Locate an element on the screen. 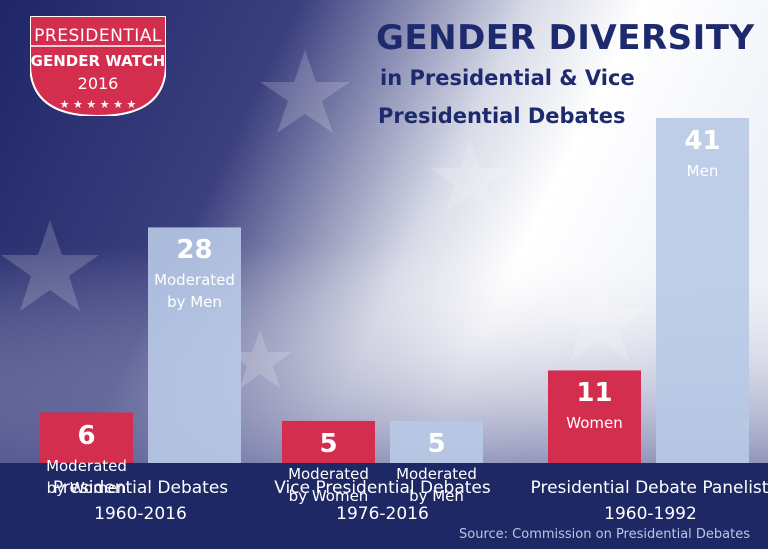 Image resolution: width=768 pixels, height=549 pixels. badge-stars-icon: ★ ★ ★ ★ ★ ★ is located at coordinates (98, 104).